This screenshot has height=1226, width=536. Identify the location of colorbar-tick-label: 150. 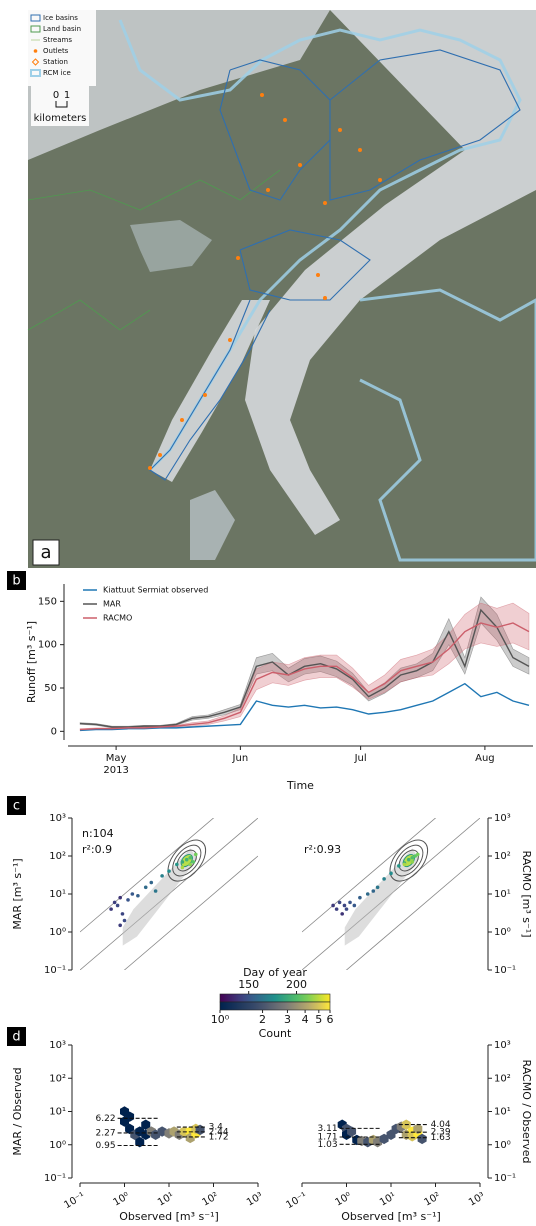
(248, 984).